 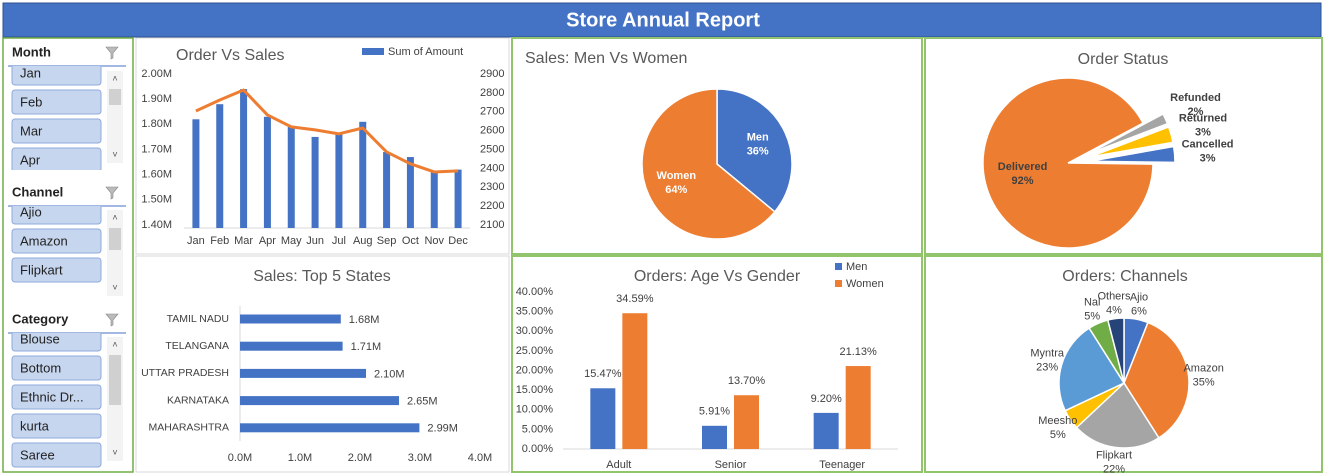 What do you see at coordinates (267, 241) in the screenshot?
I see `x-tick-label: Apr` at bounding box center [267, 241].